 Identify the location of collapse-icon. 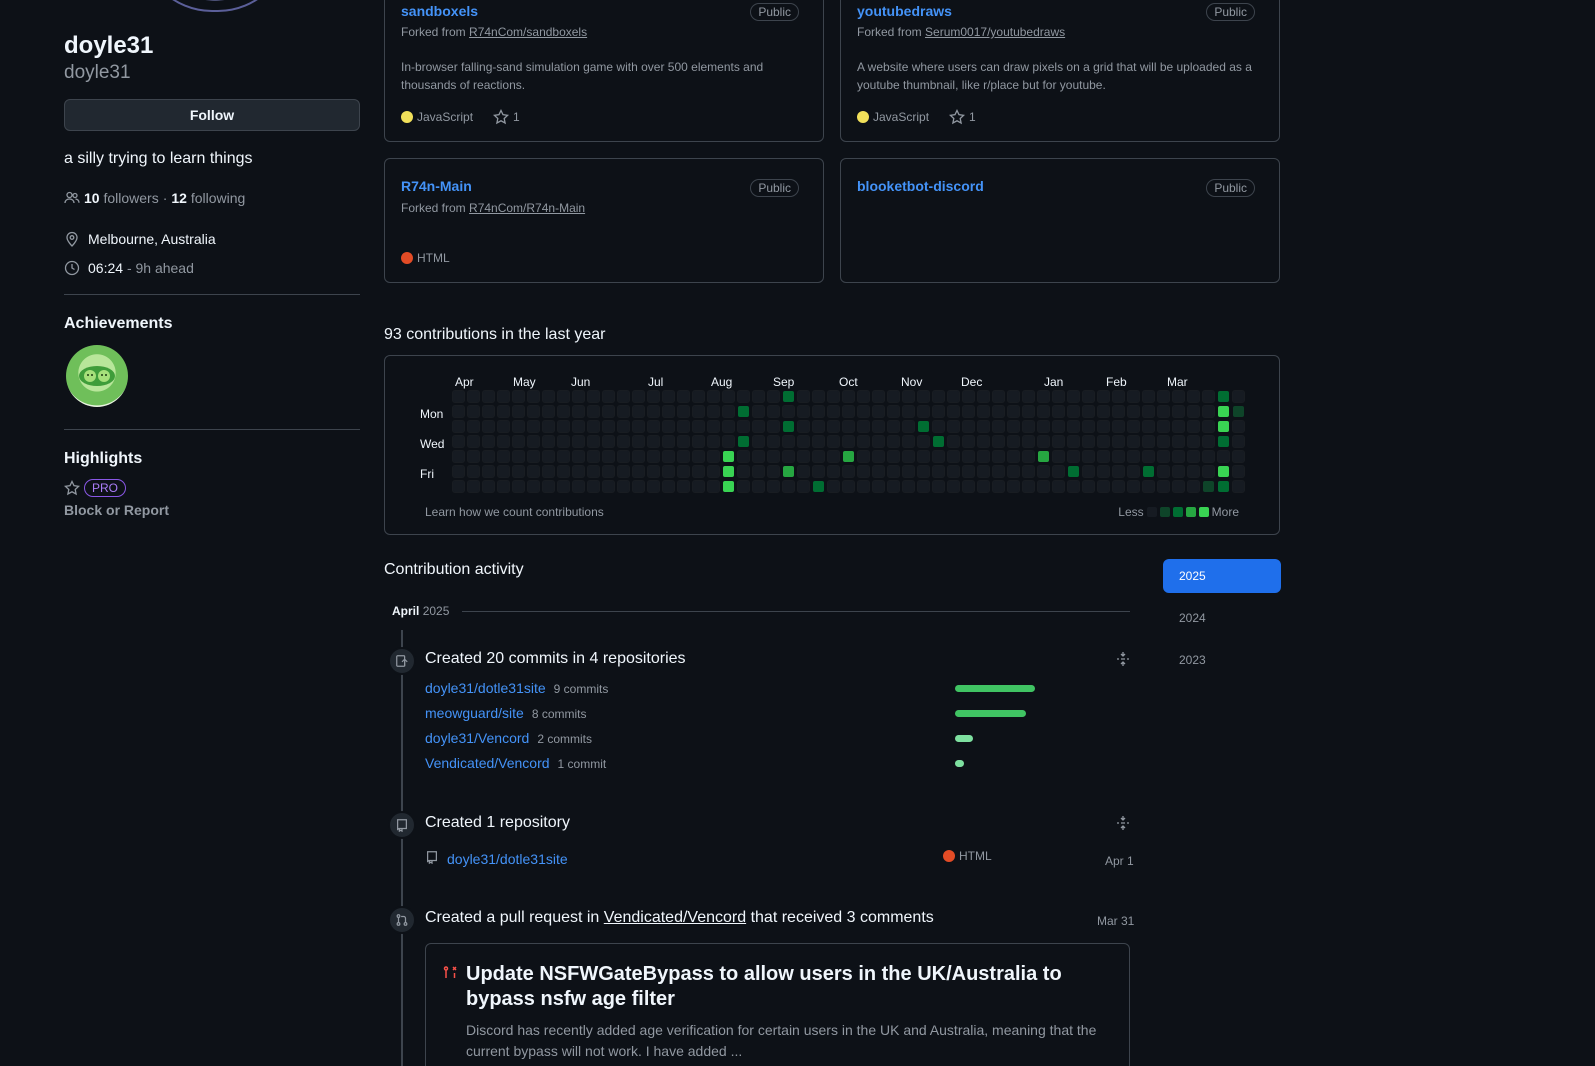
(1123, 824).